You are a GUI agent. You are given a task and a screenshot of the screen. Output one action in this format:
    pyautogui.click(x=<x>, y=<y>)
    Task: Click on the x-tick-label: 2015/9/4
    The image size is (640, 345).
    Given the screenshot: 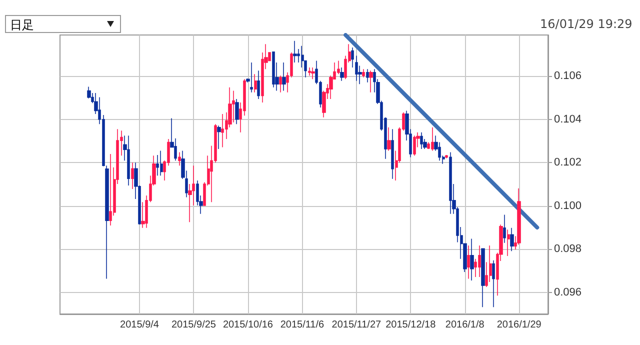 What is the action you would take?
    pyautogui.click(x=140, y=325)
    